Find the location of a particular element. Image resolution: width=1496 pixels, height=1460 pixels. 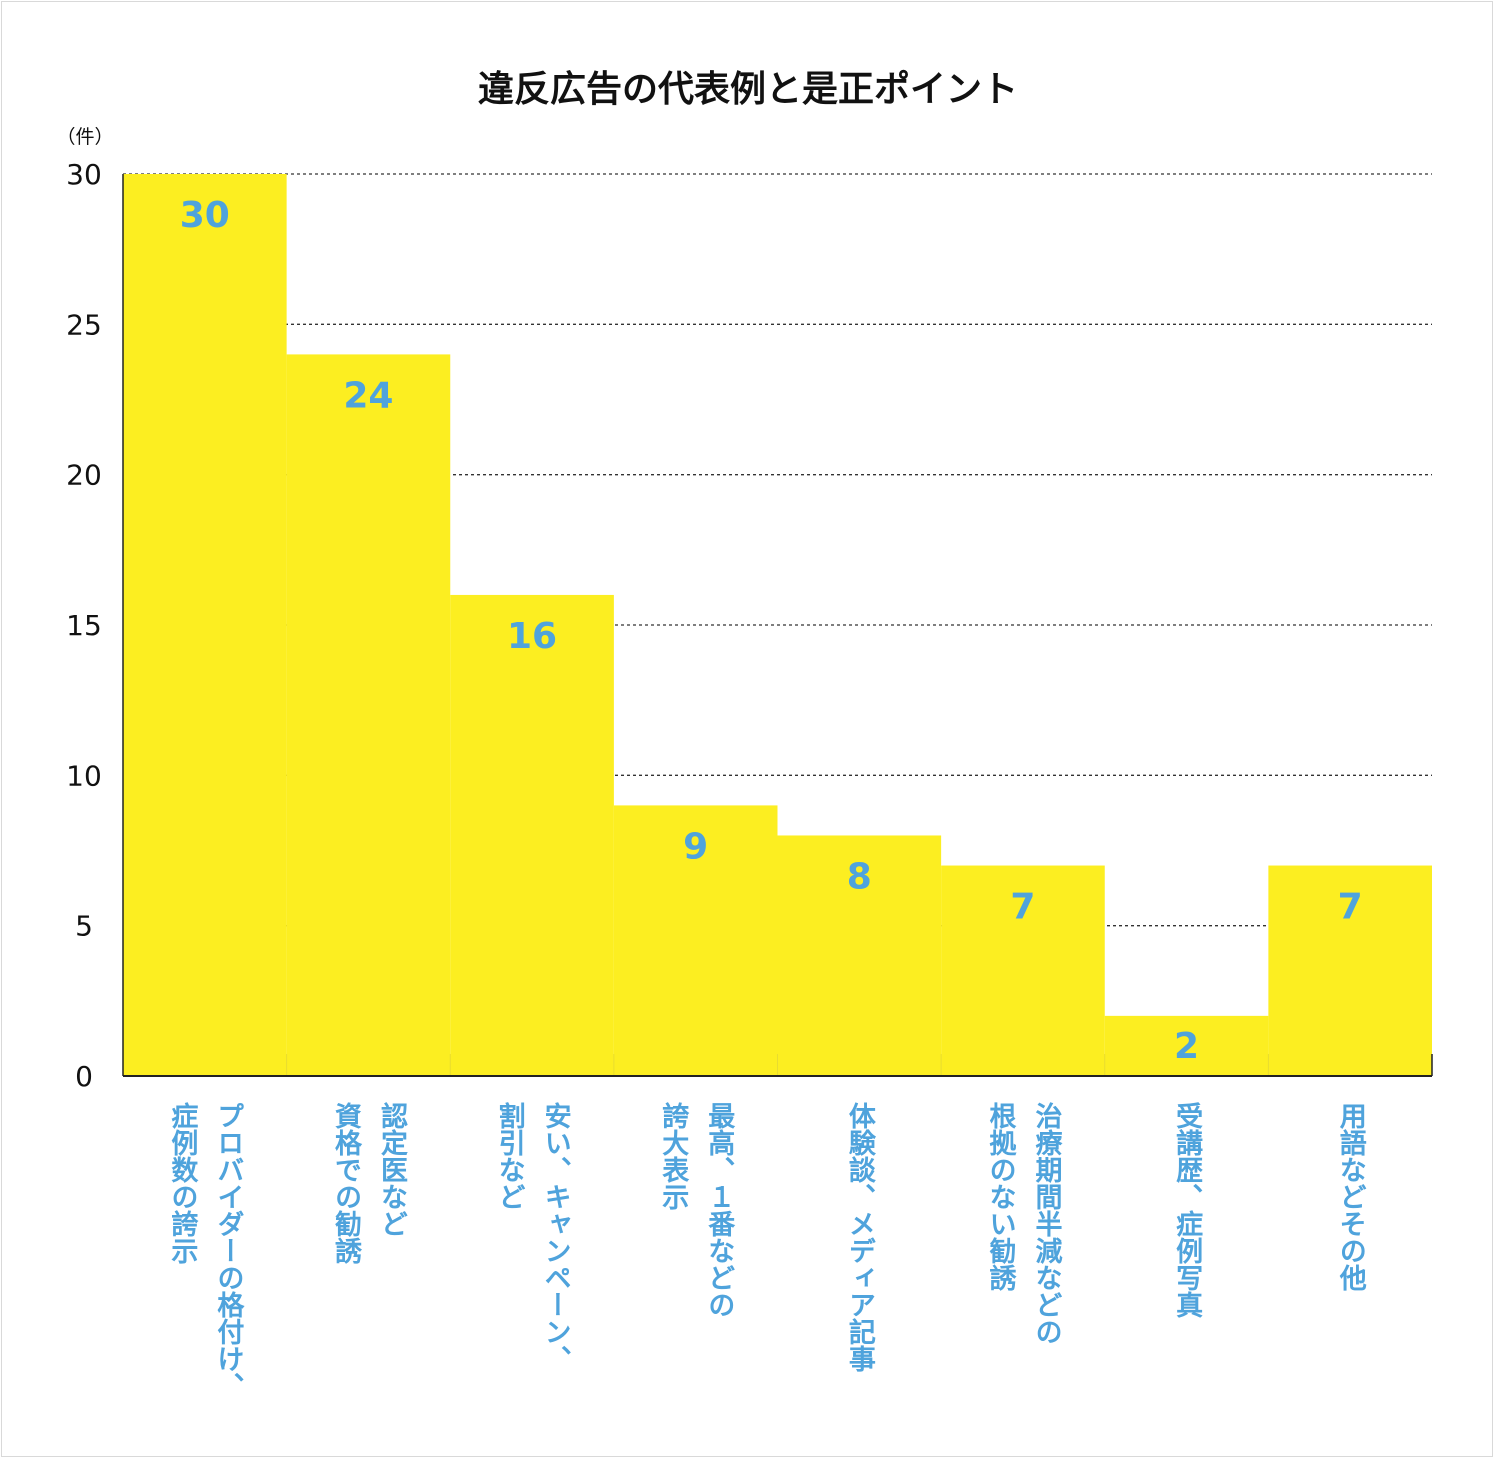

x-category-label: 安い、キャンペーン、 is located at coordinates (555, 1237).